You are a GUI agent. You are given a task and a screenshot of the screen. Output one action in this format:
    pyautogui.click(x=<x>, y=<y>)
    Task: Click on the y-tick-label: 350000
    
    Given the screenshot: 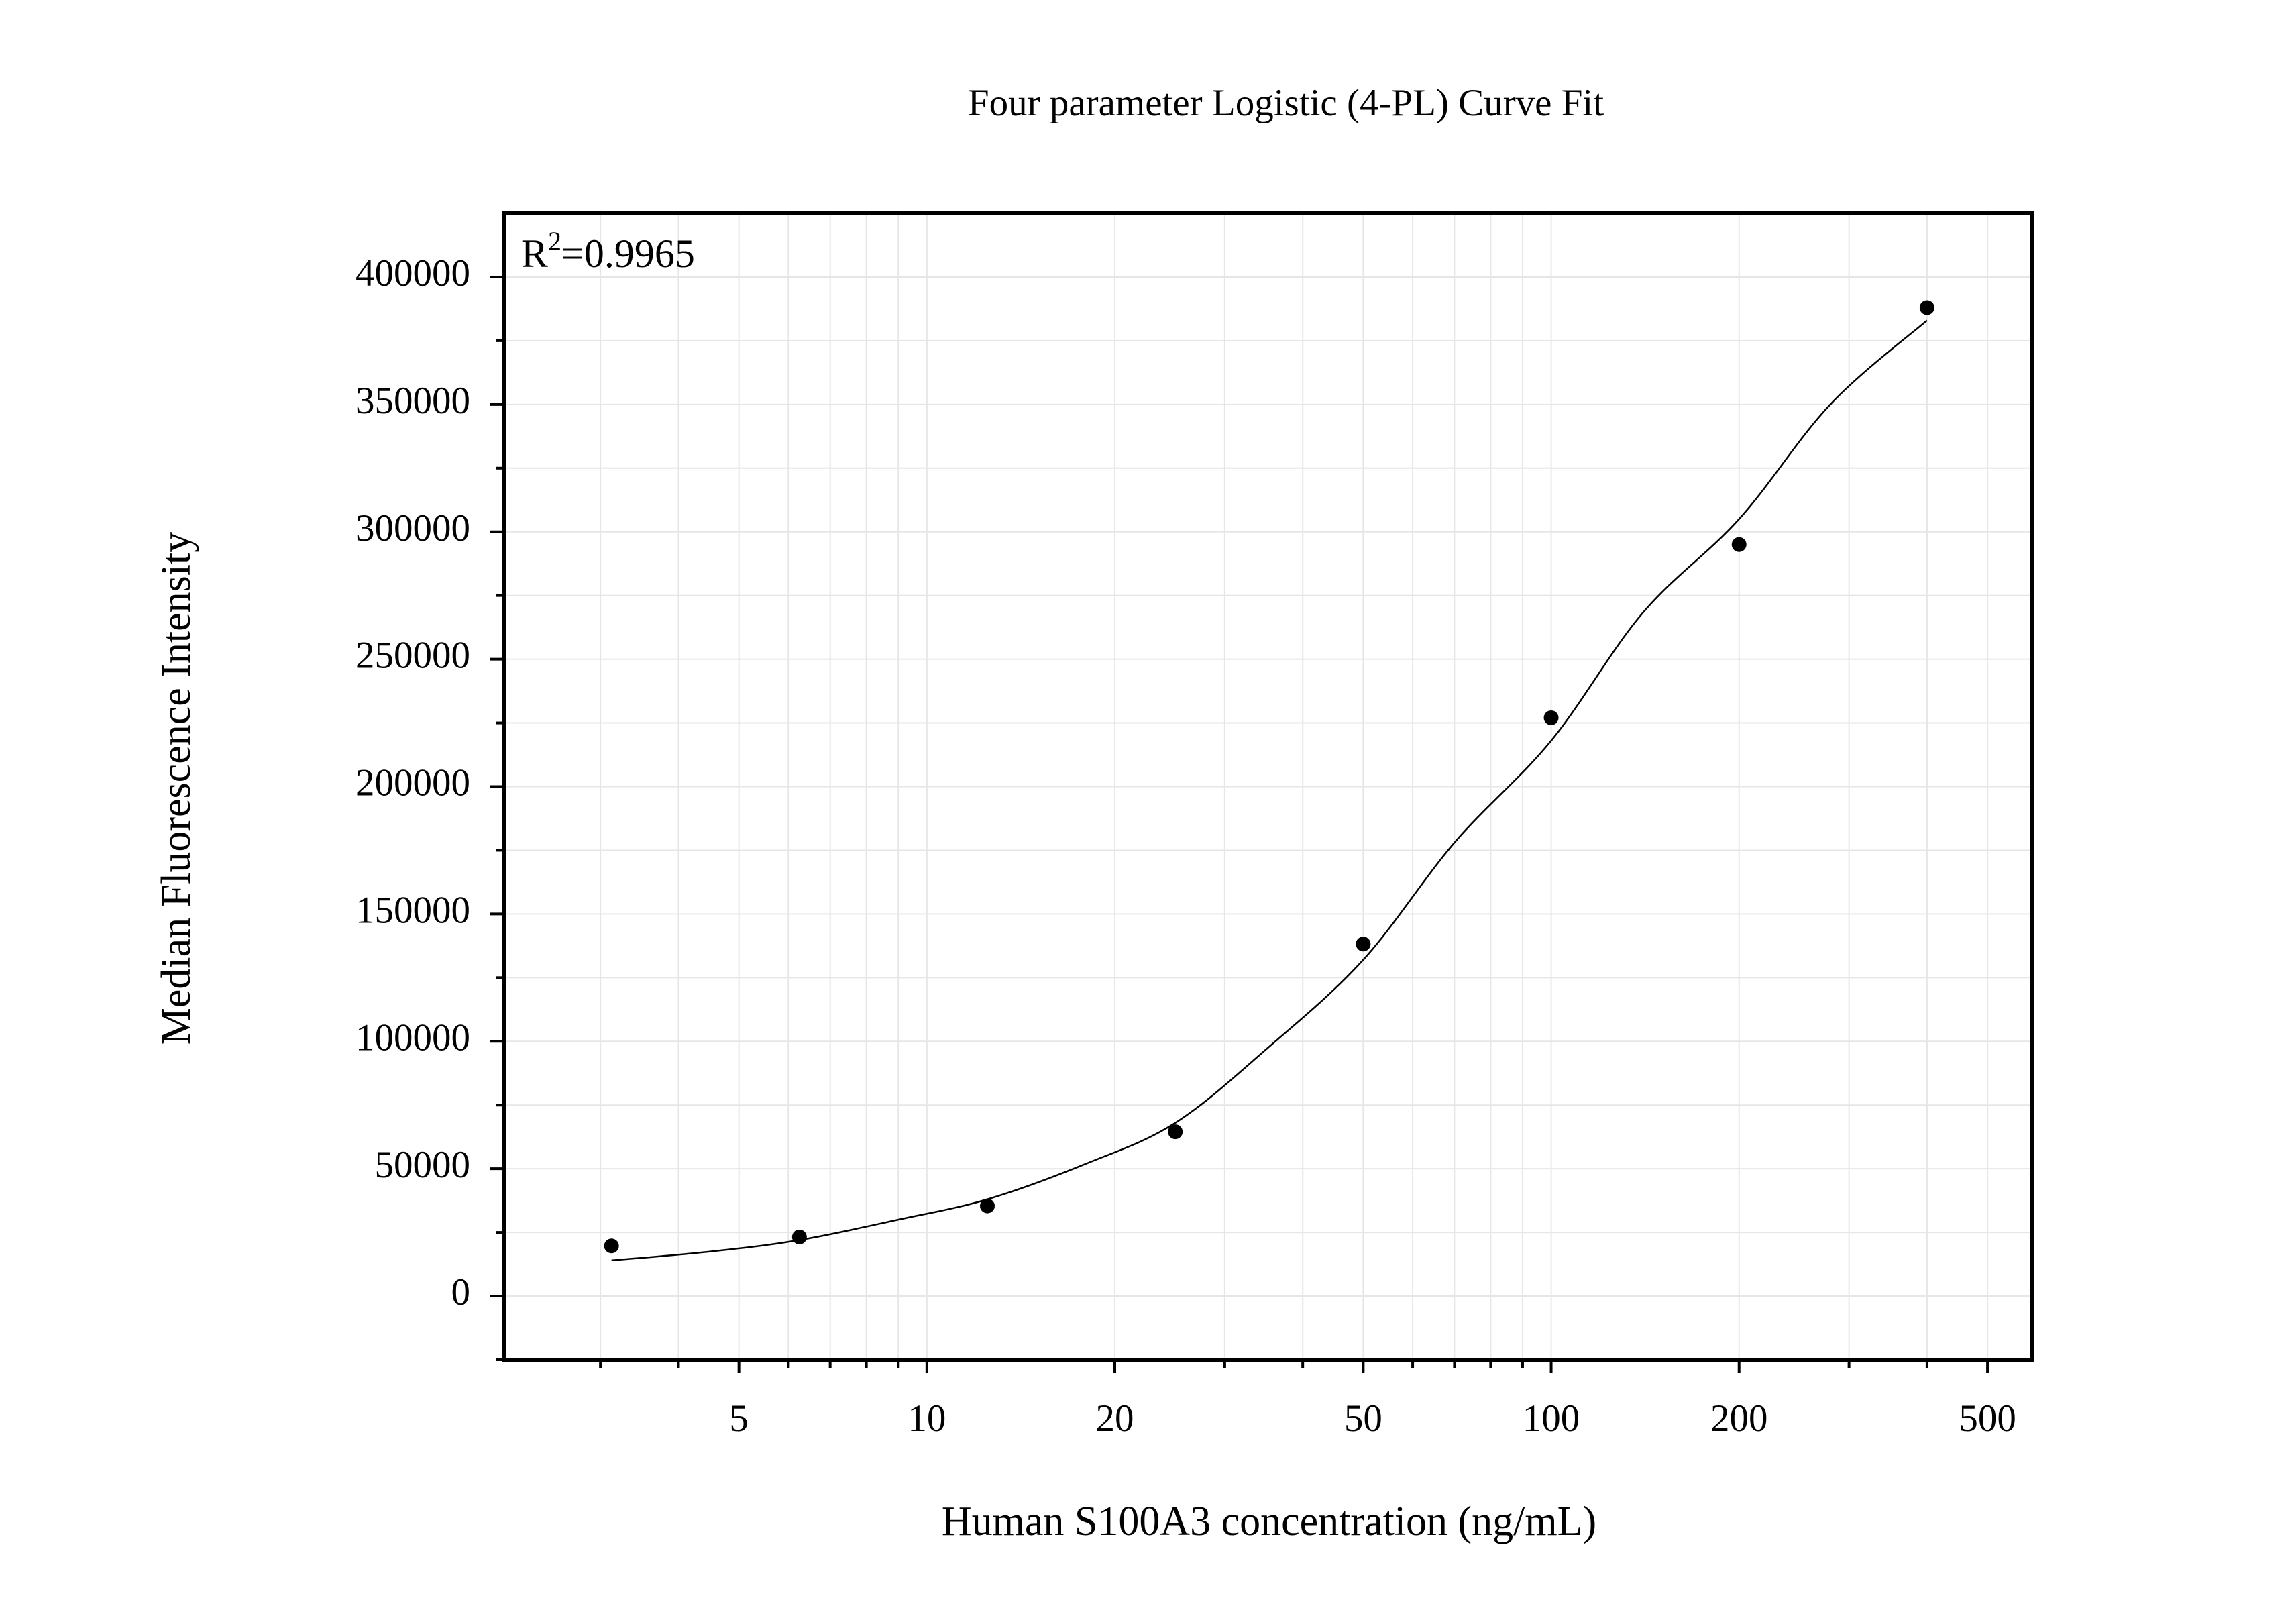 What is the action you would take?
    pyautogui.click(x=413, y=401)
    